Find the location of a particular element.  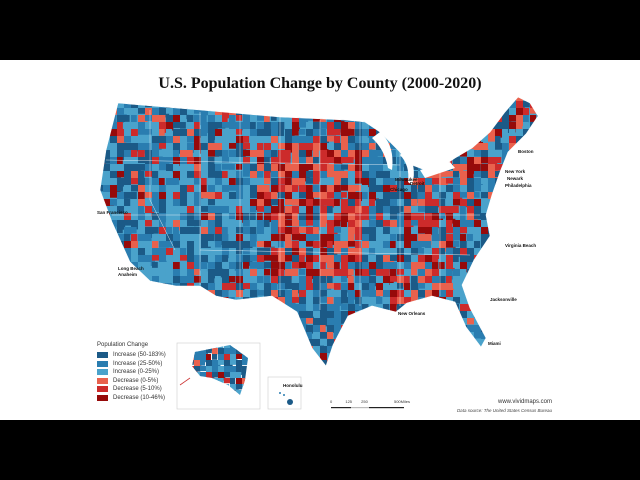

legend-label: Decrease (10-46%) is located at coordinates (139, 397).